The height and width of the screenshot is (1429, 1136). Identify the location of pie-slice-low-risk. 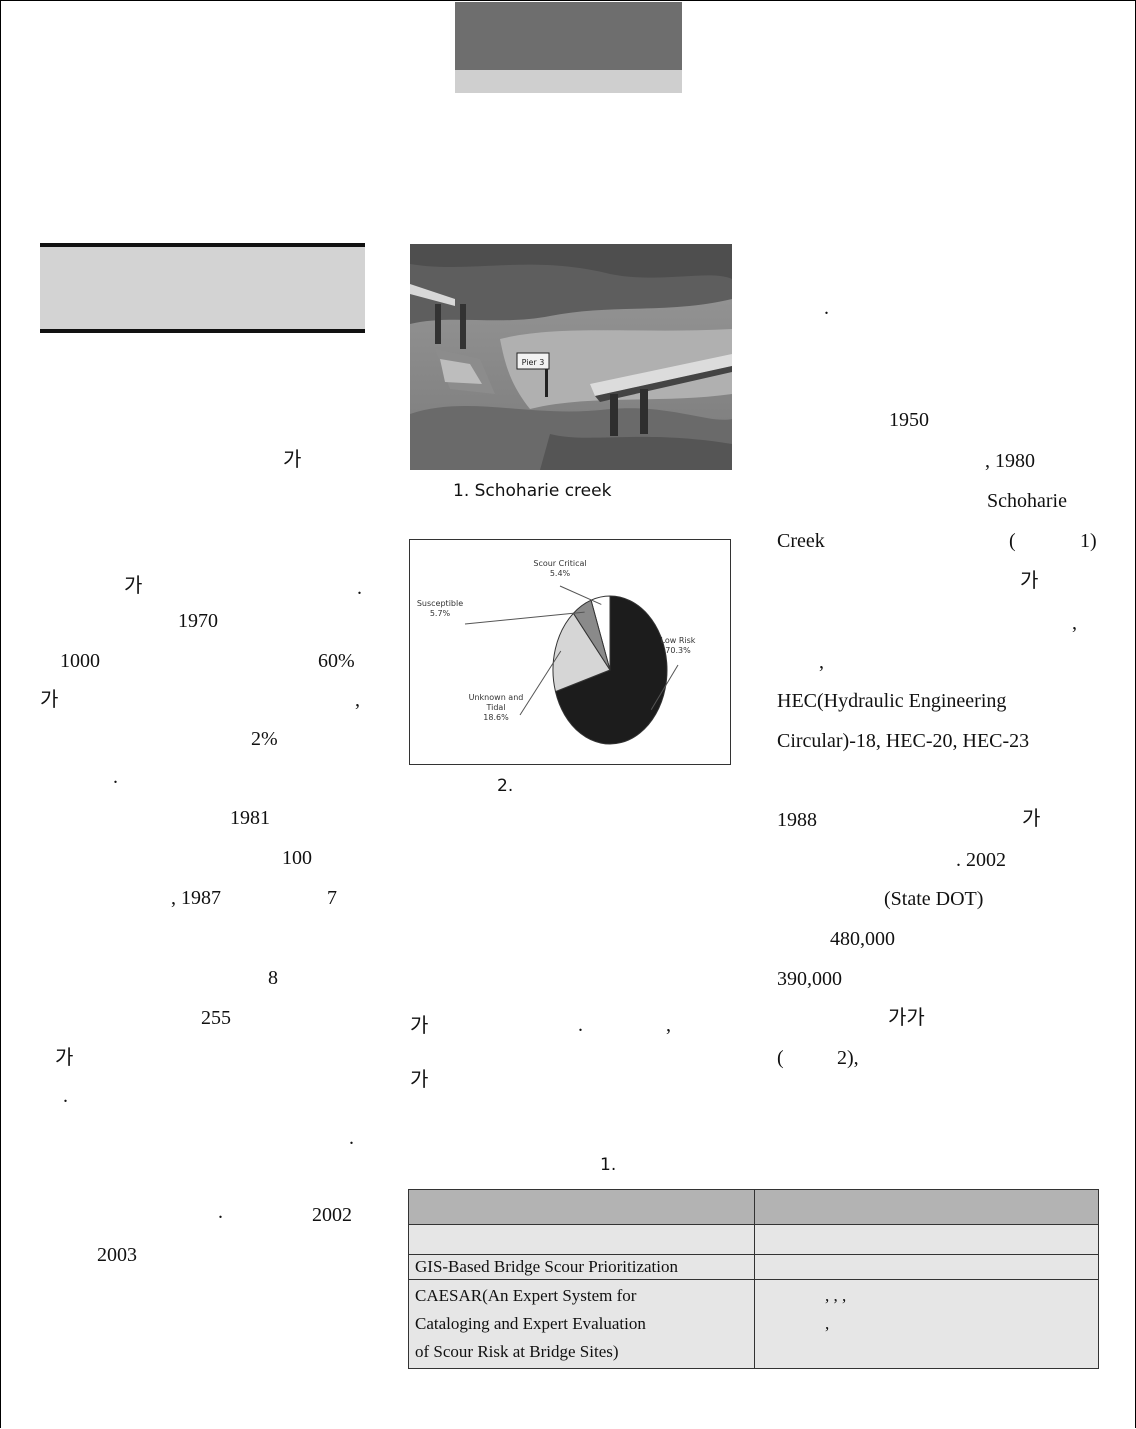
(611, 670).